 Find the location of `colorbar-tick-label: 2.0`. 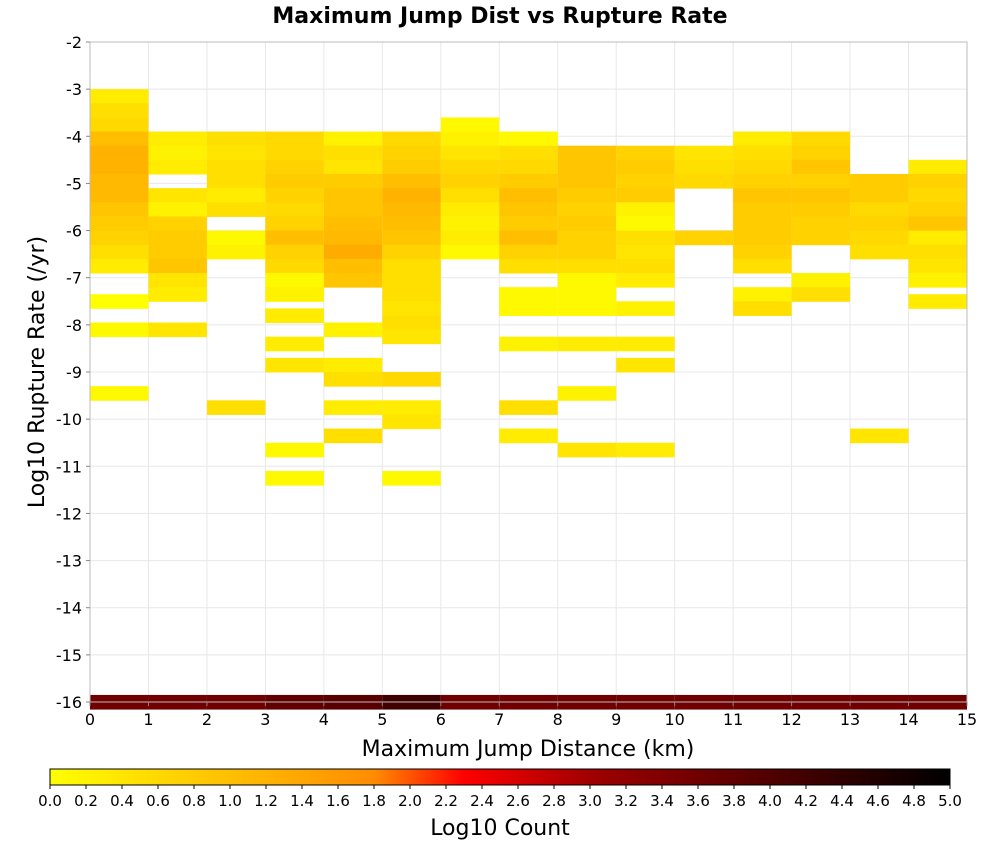

colorbar-tick-label: 2.0 is located at coordinates (410, 801).